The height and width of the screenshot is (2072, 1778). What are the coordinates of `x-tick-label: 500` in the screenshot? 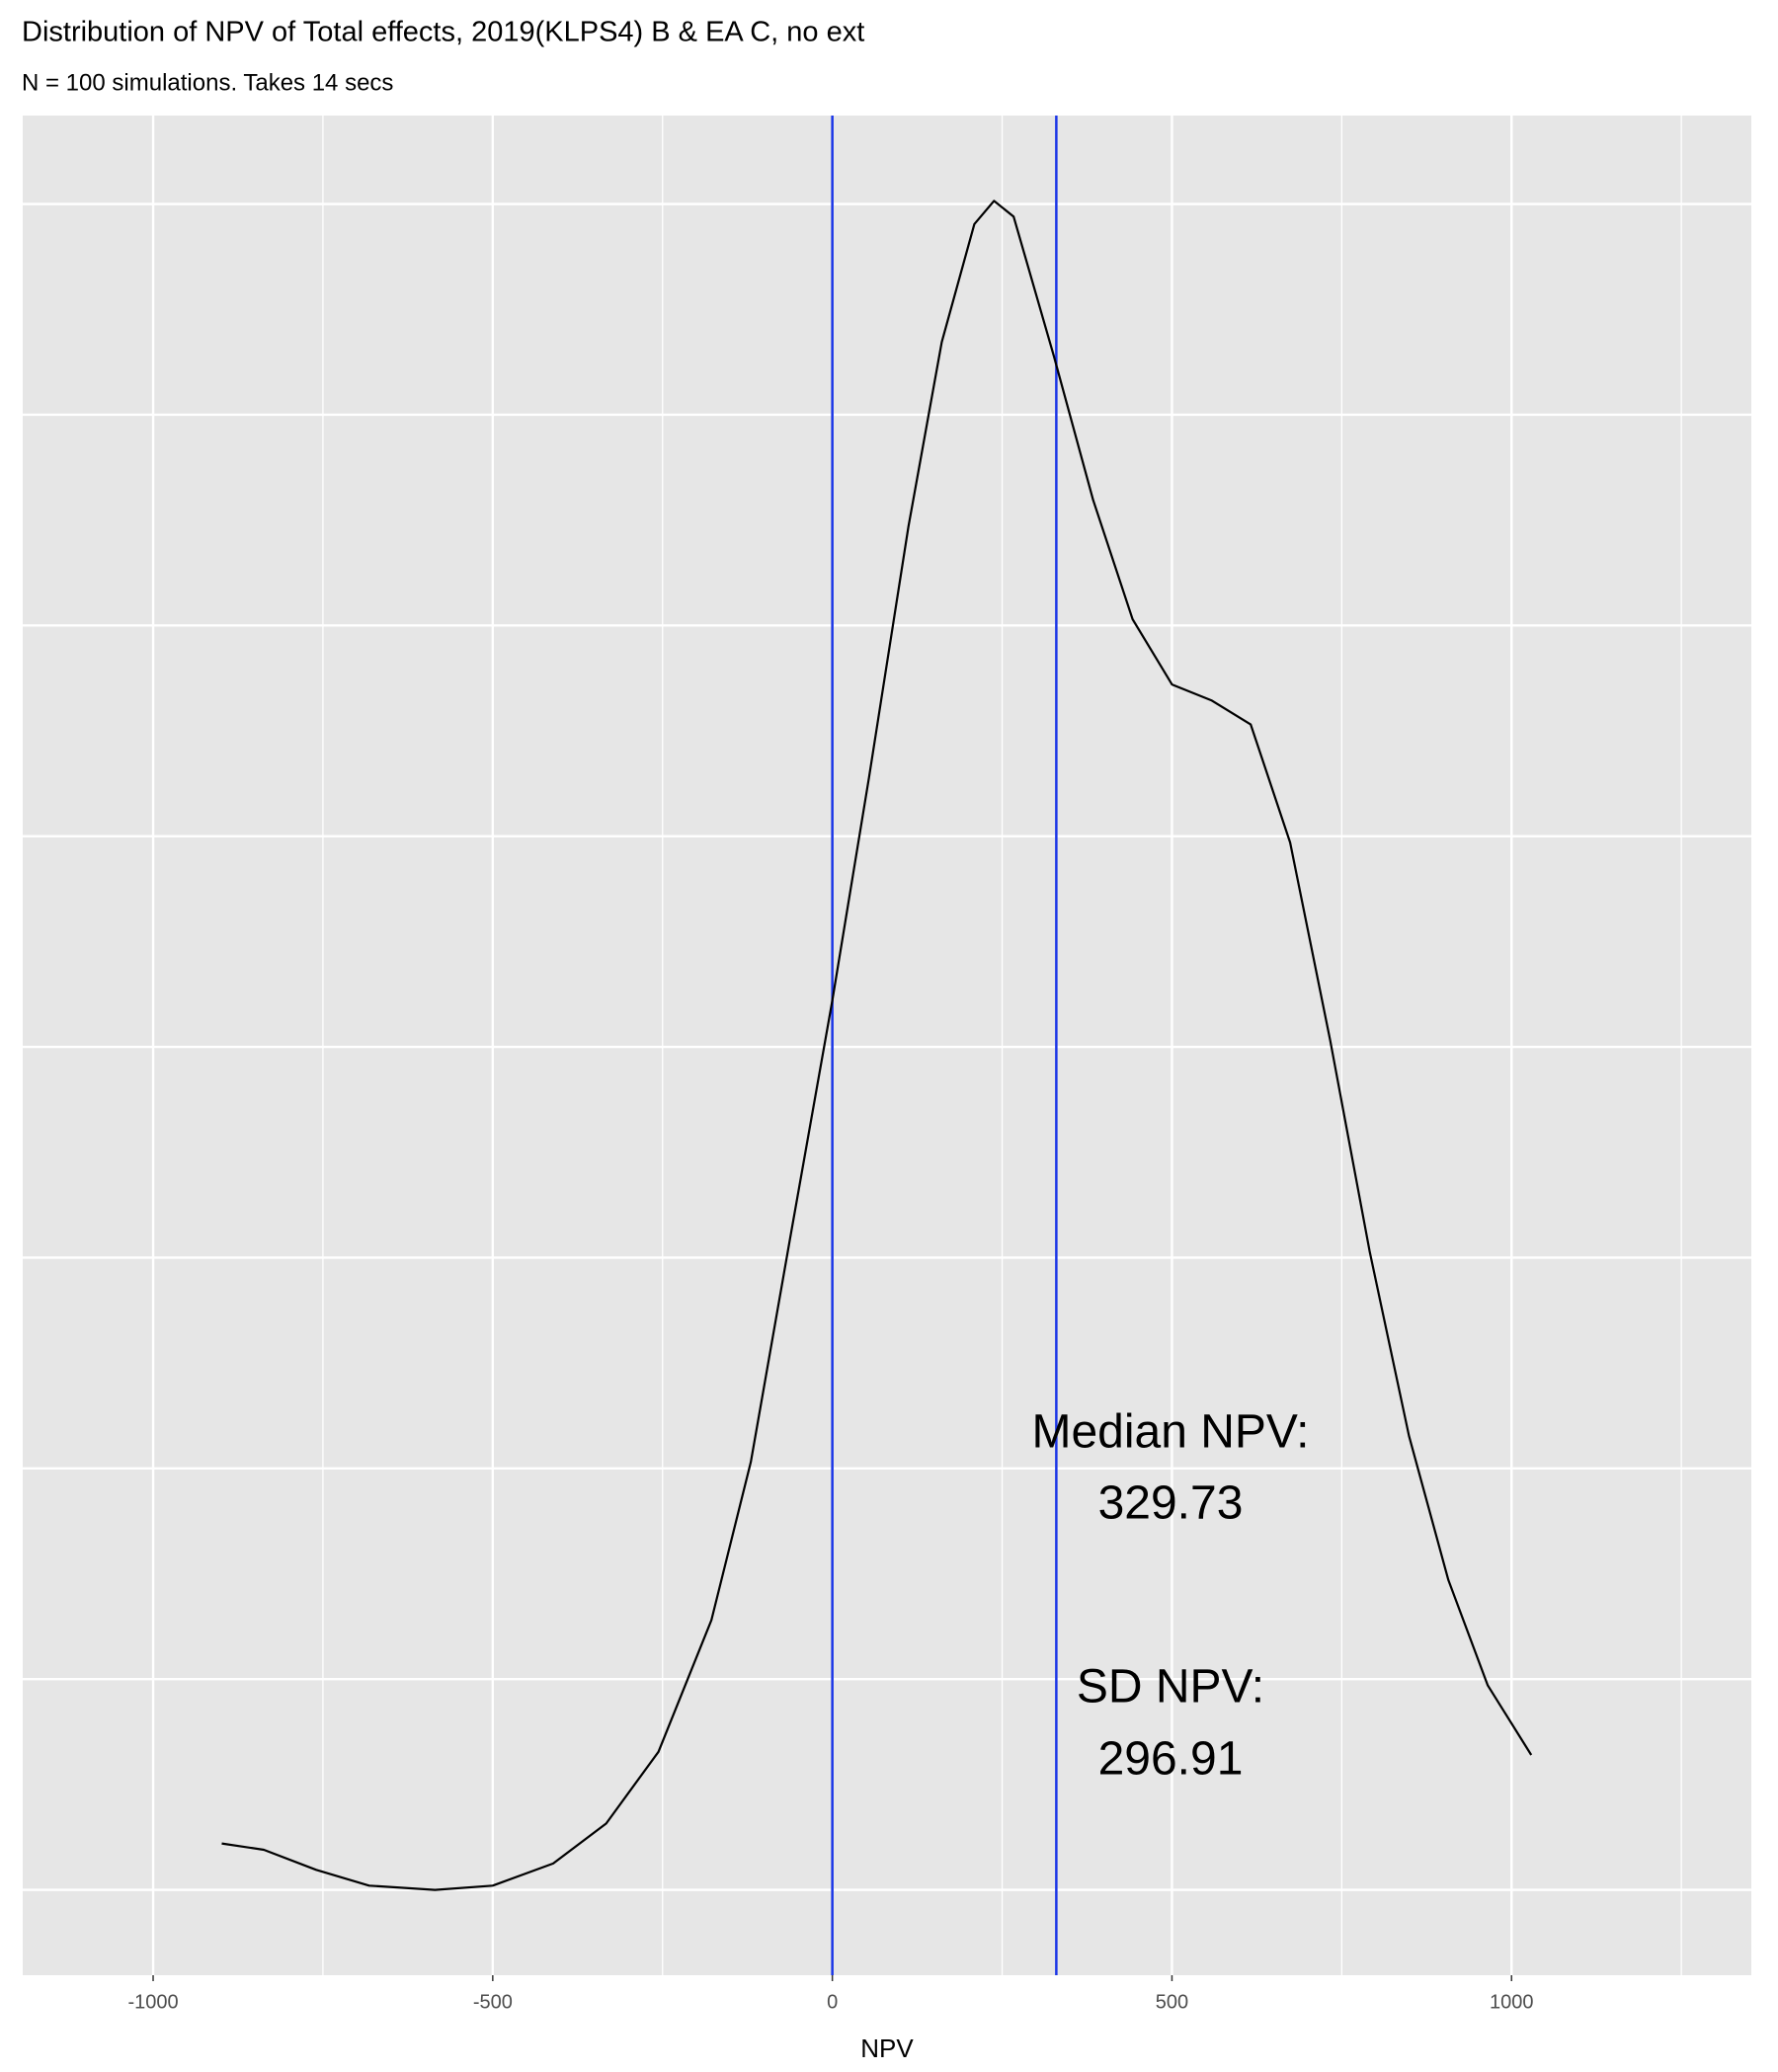 It's located at (1172, 2002).